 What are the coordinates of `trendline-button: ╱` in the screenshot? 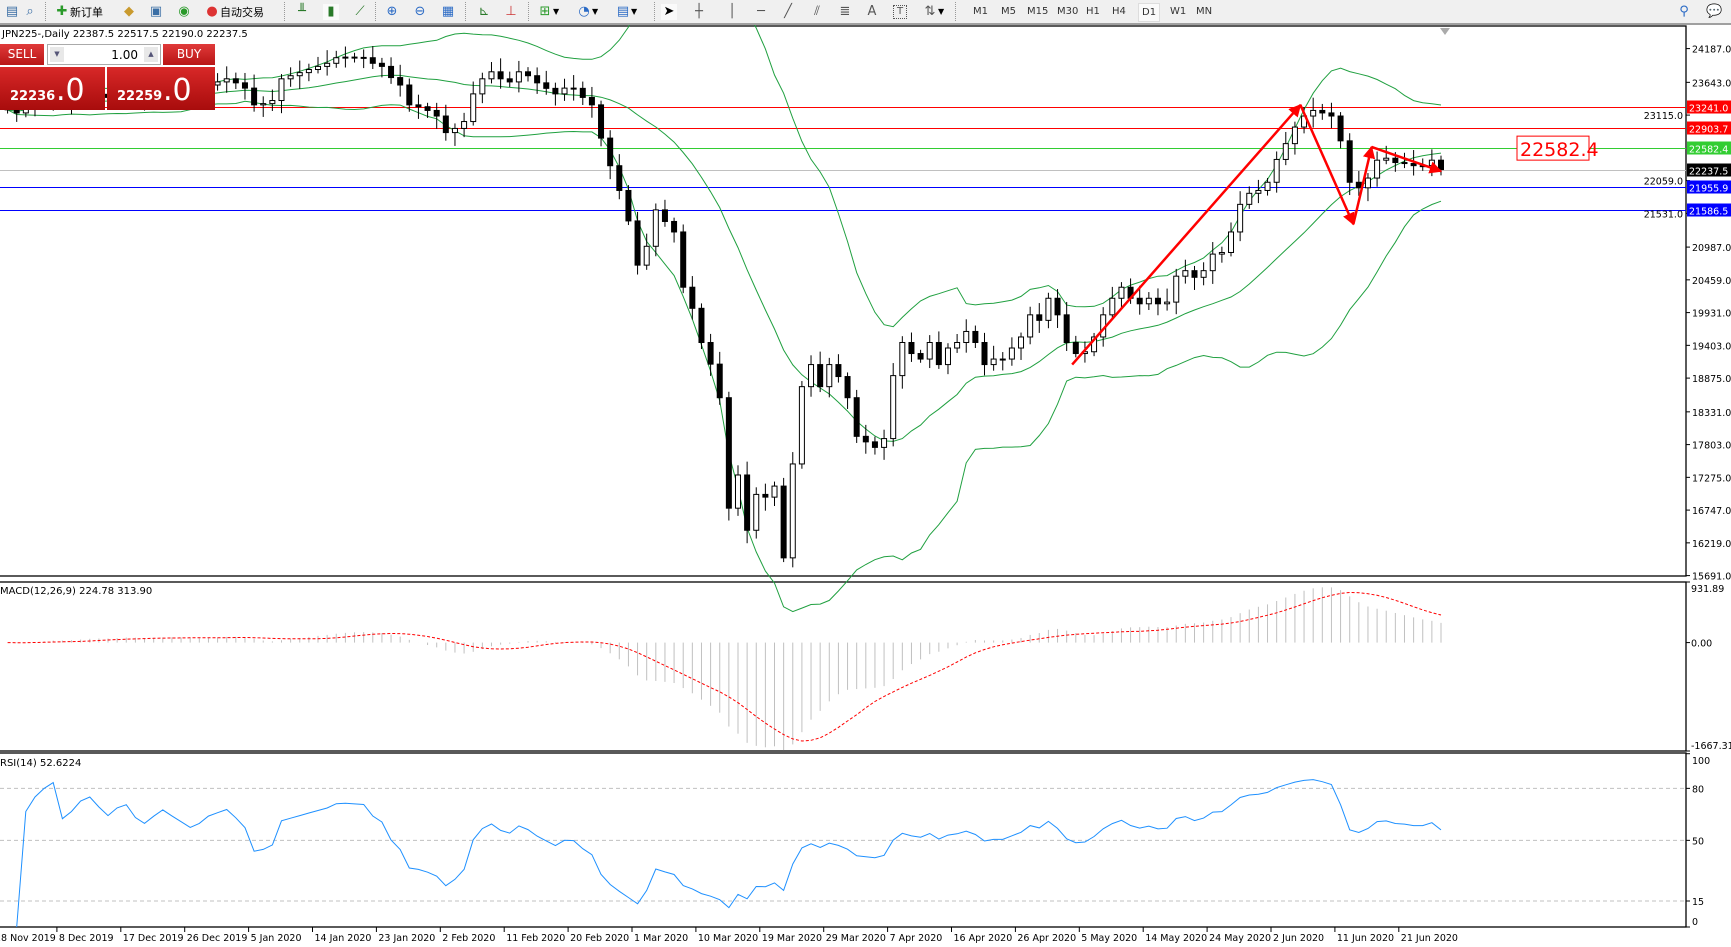 It's located at (788, 11).